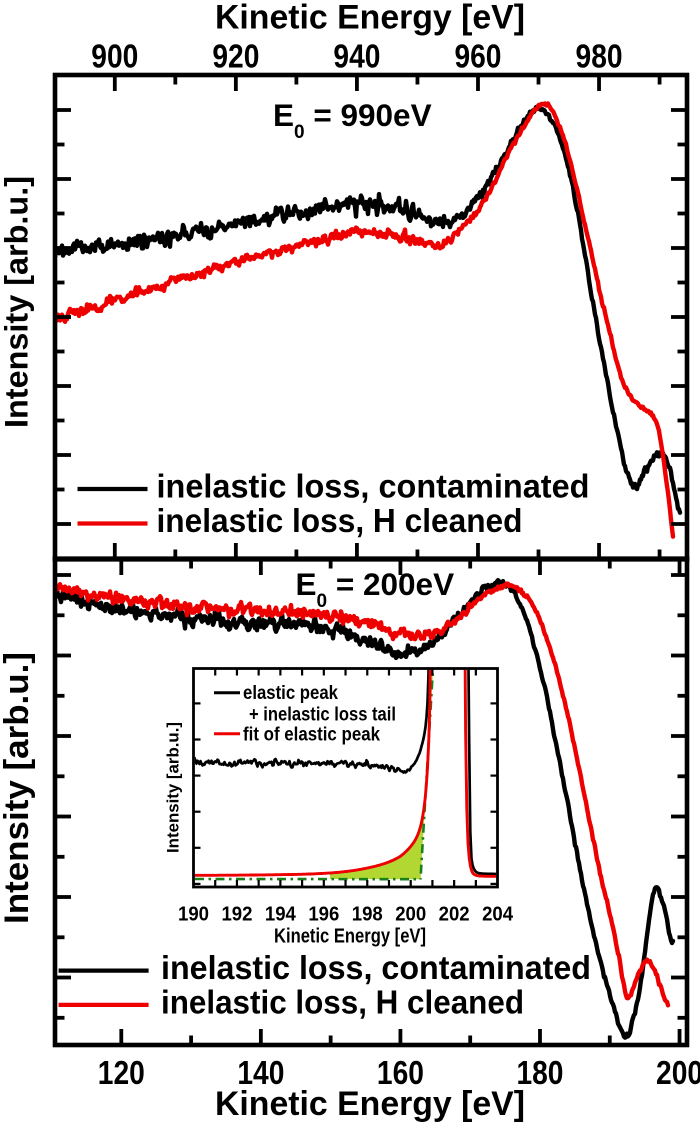 This screenshot has width=700, height=1132. What do you see at coordinates (260, 1072) in the screenshot?
I see `svg-text: 140` at bounding box center [260, 1072].